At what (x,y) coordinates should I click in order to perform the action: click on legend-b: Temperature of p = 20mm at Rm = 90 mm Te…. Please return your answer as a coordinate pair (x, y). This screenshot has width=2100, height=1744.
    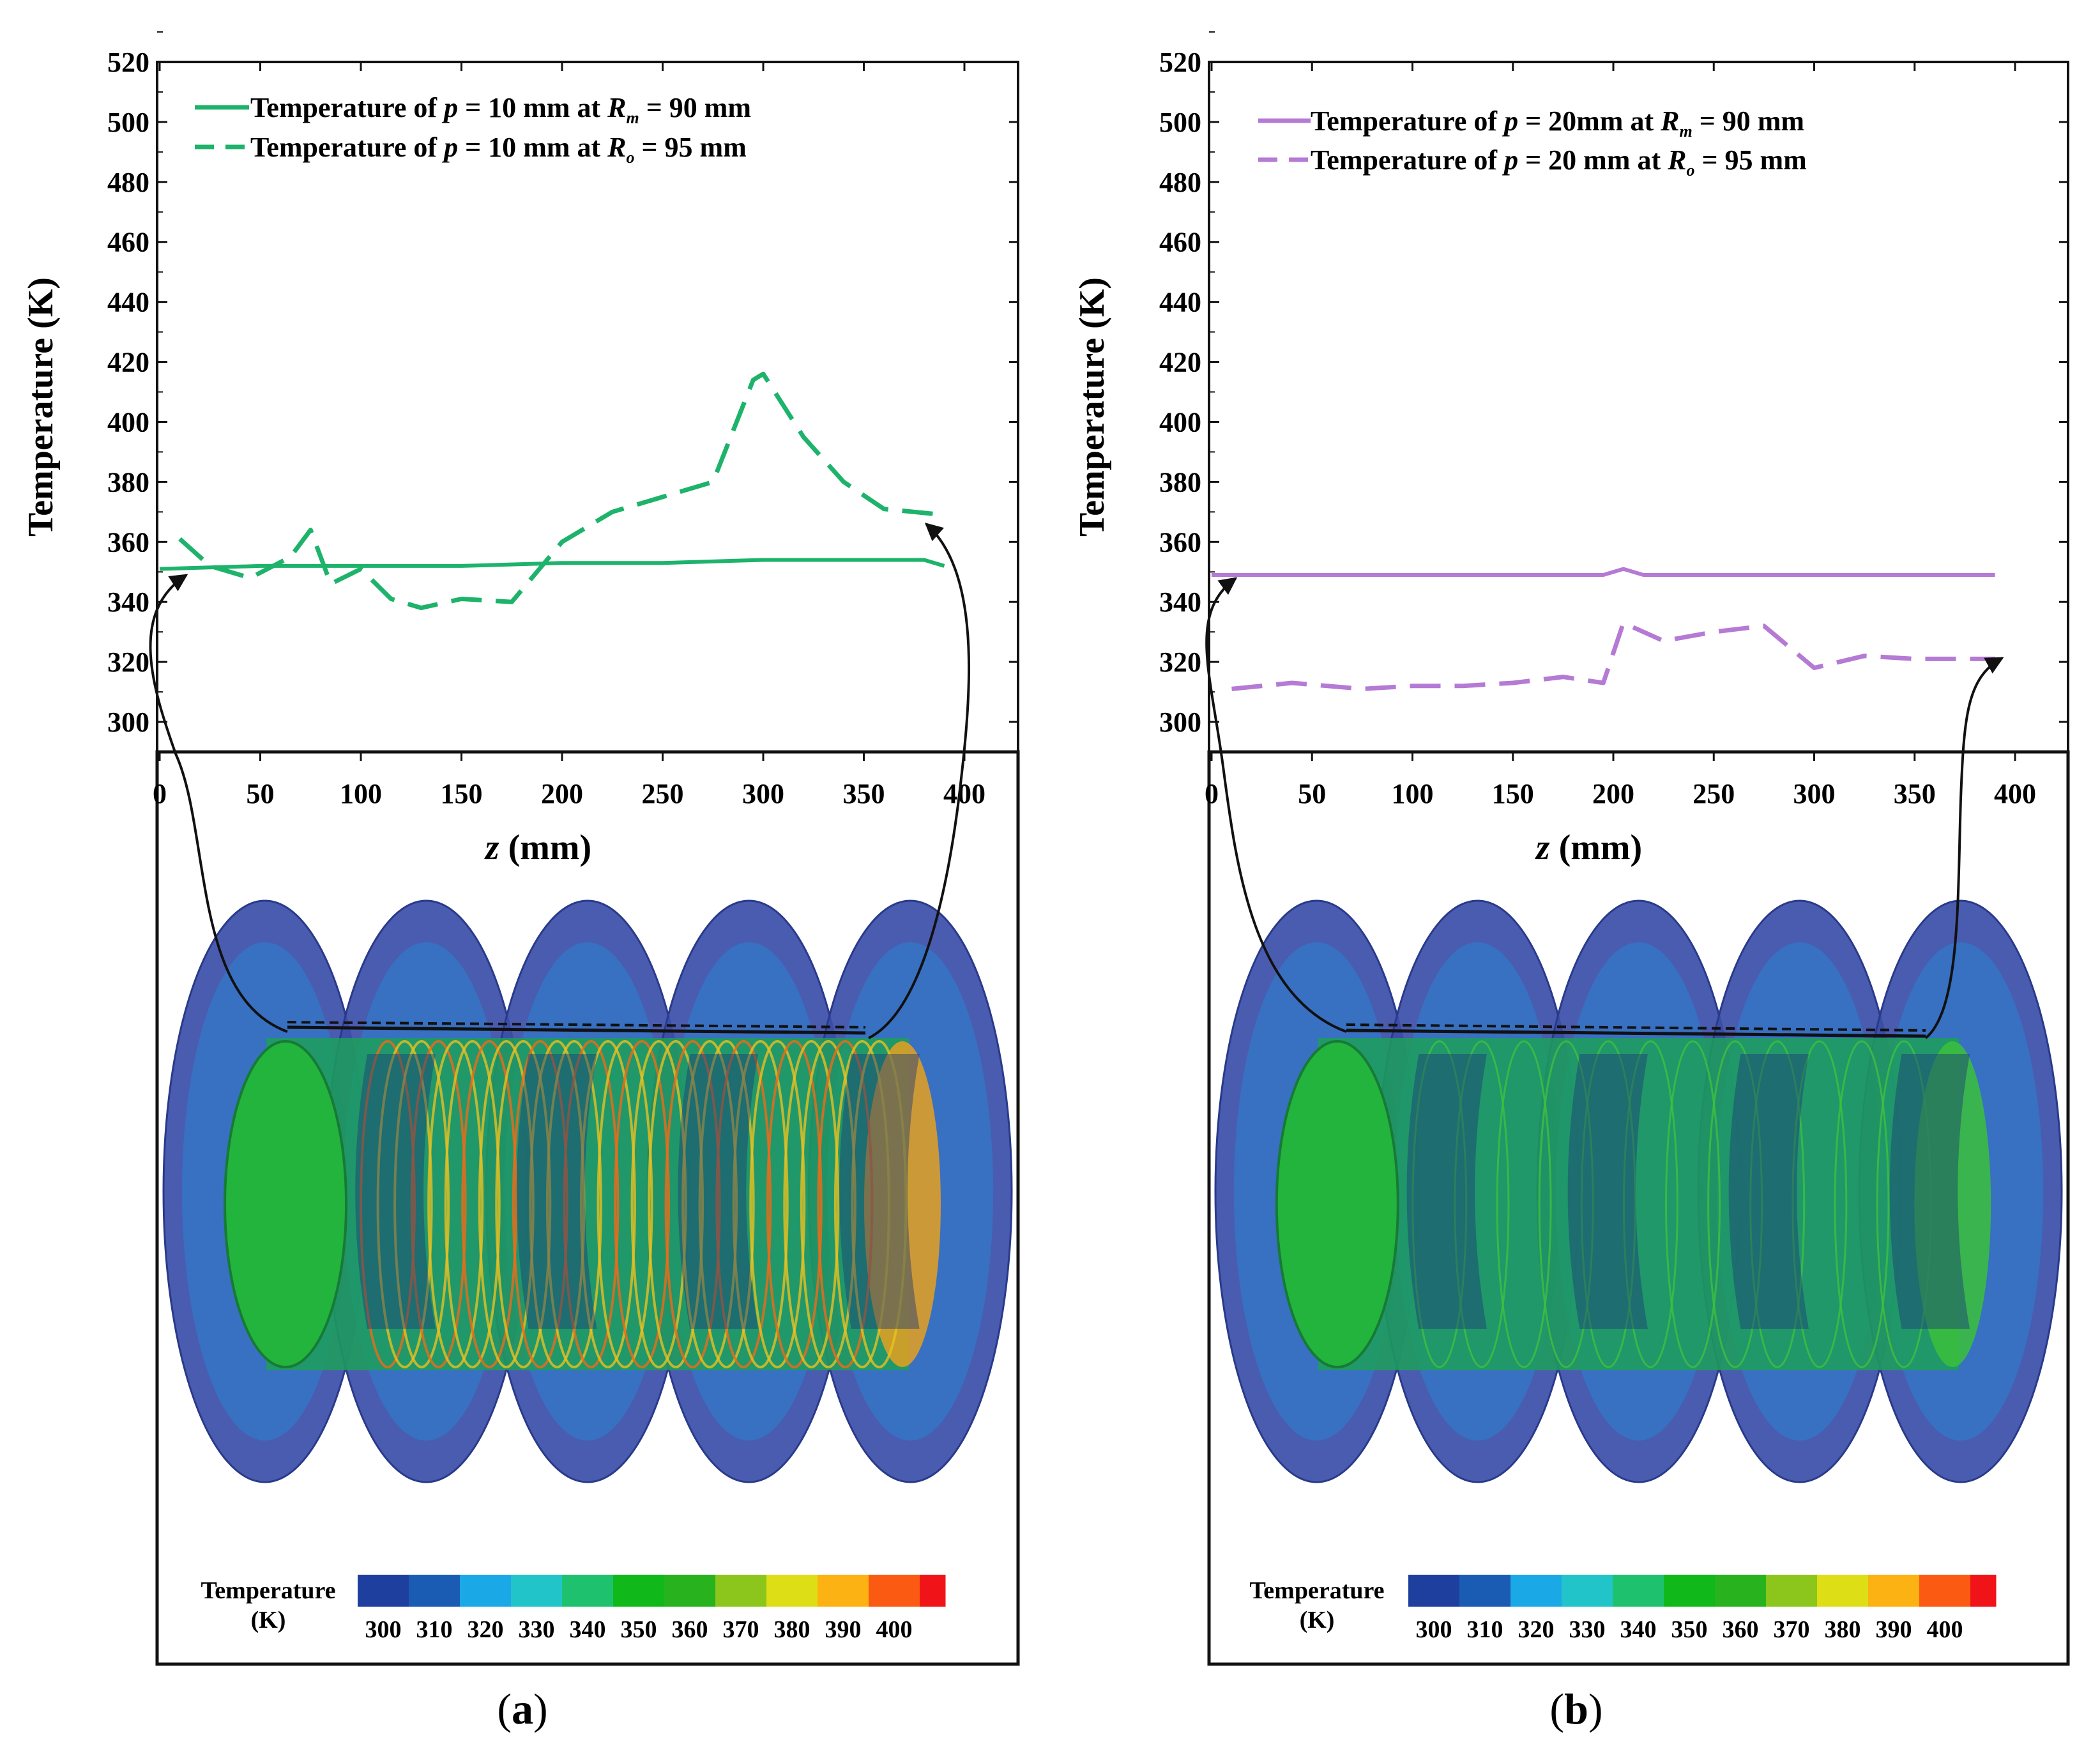
    Looking at the image, I should click on (1532, 142).